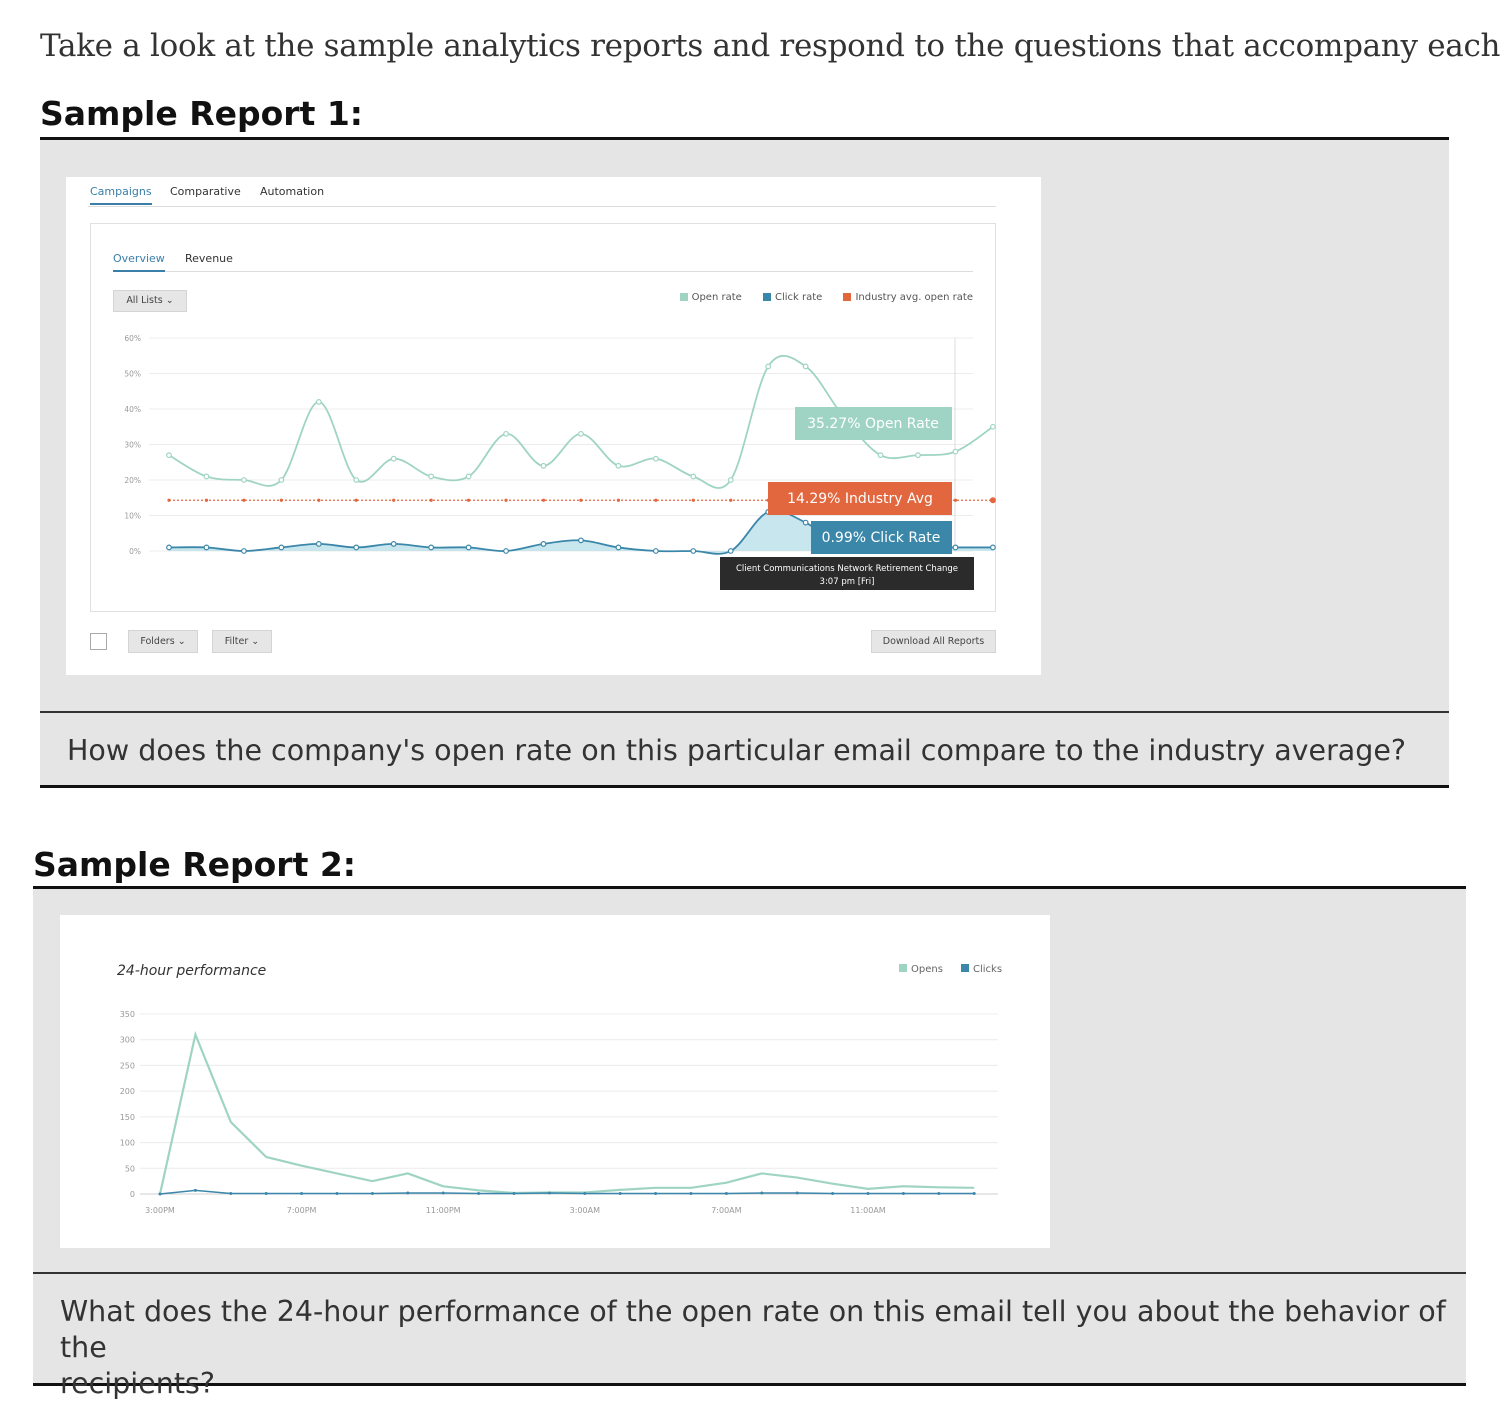 Image resolution: width=1501 pixels, height=1416 pixels. What do you see at coordinates (135, 551) in the screenshot?
I see `y-tick-label: 0%` at bounding box center [135, 551].